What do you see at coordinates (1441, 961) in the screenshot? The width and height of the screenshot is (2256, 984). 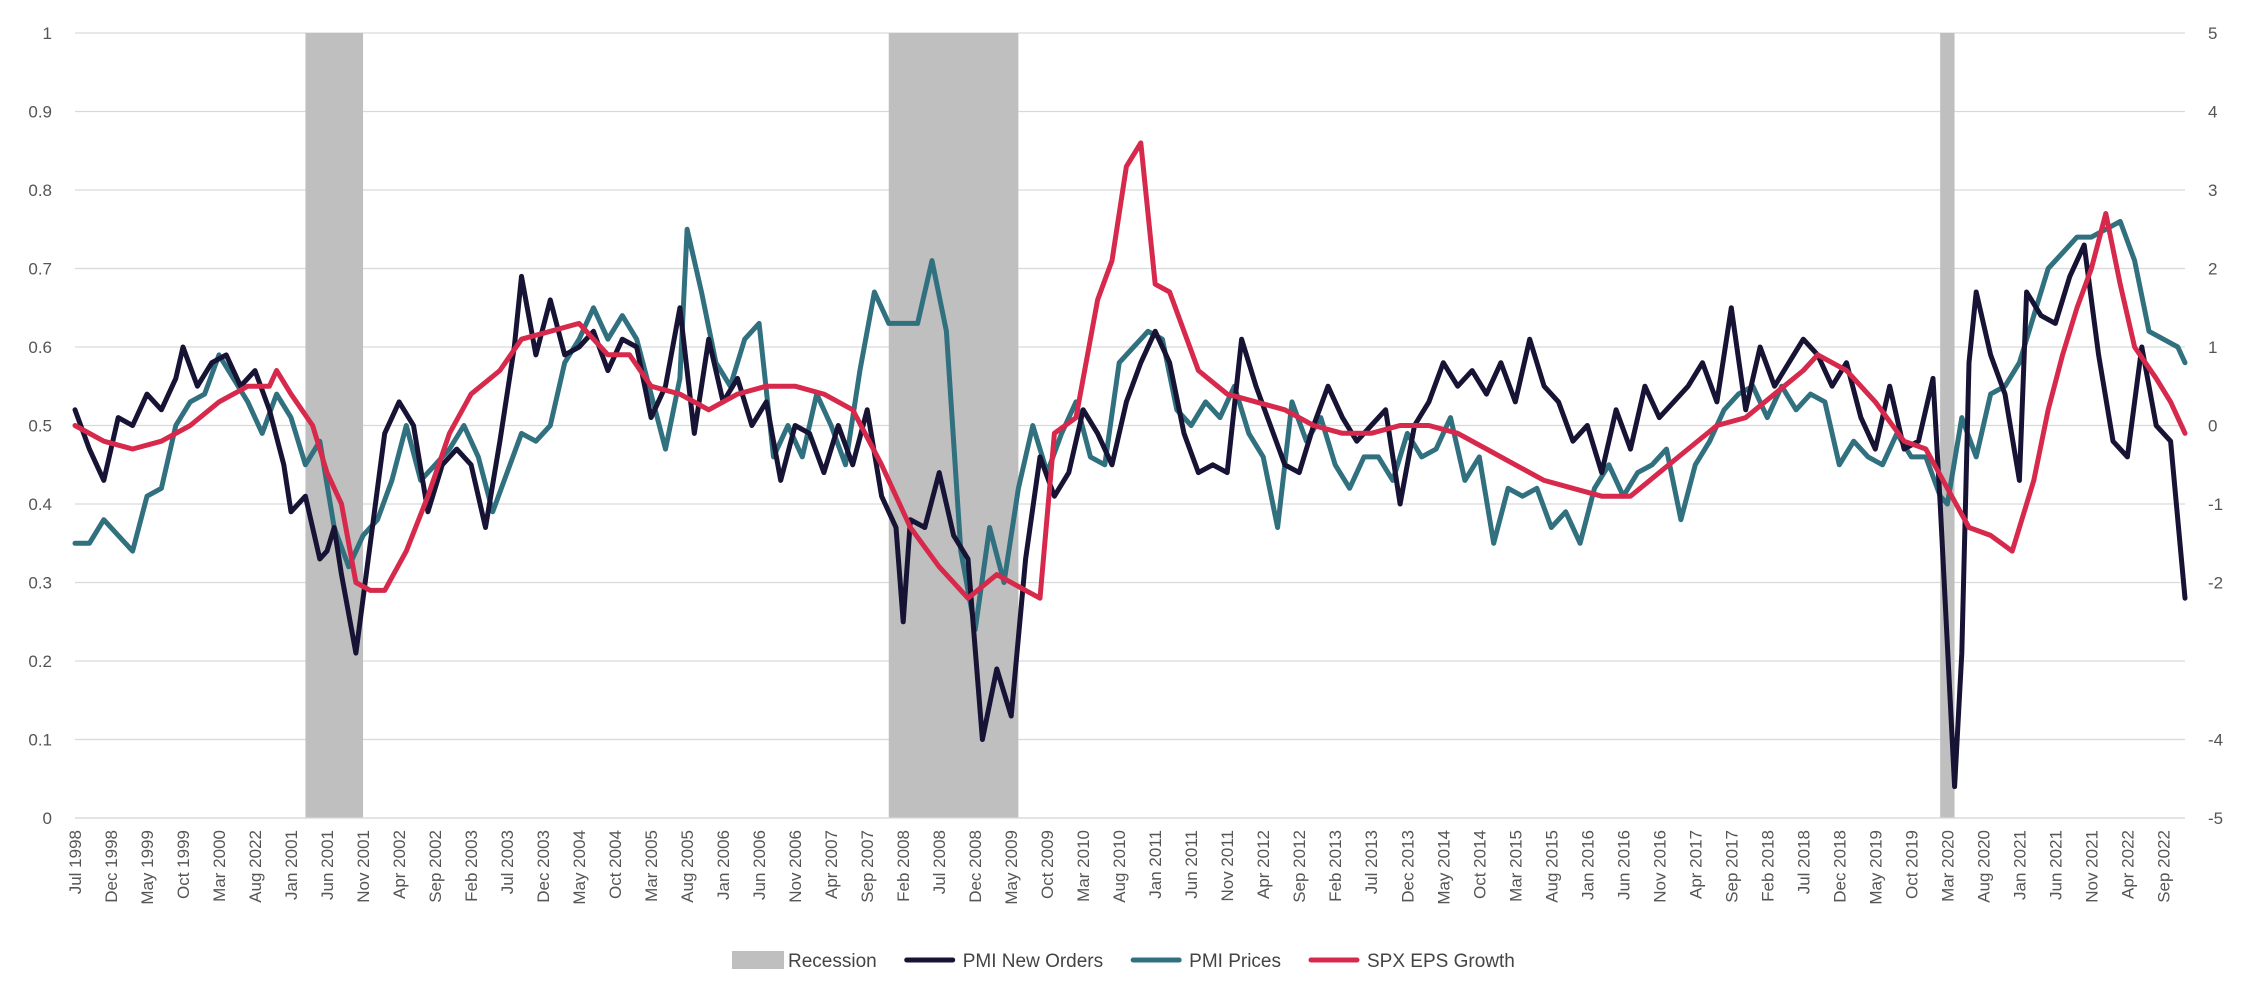 I see `legend-label: SPX EPS Growth` at bounding box center [1441, 961].